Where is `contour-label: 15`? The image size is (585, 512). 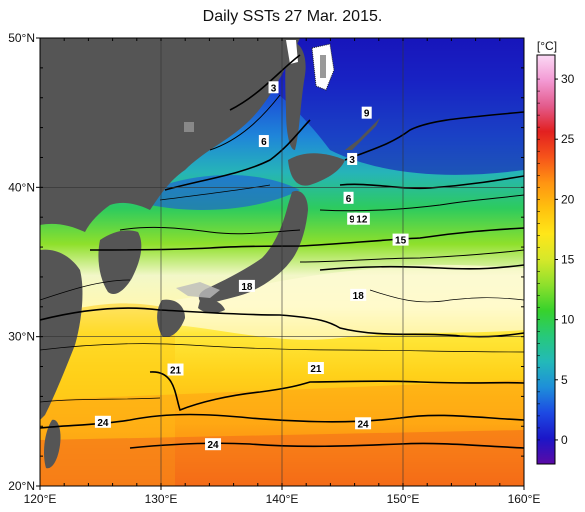
contour-label: 15 is located at coordinates (401, 241).